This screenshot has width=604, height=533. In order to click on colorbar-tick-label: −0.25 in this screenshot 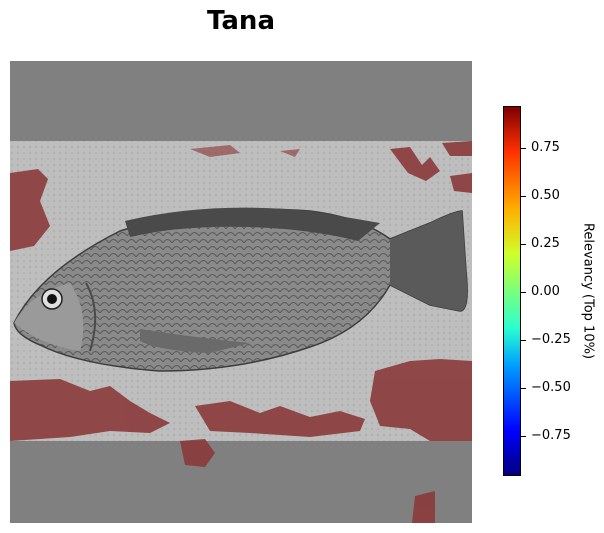, I will do `click(551, 339)`.